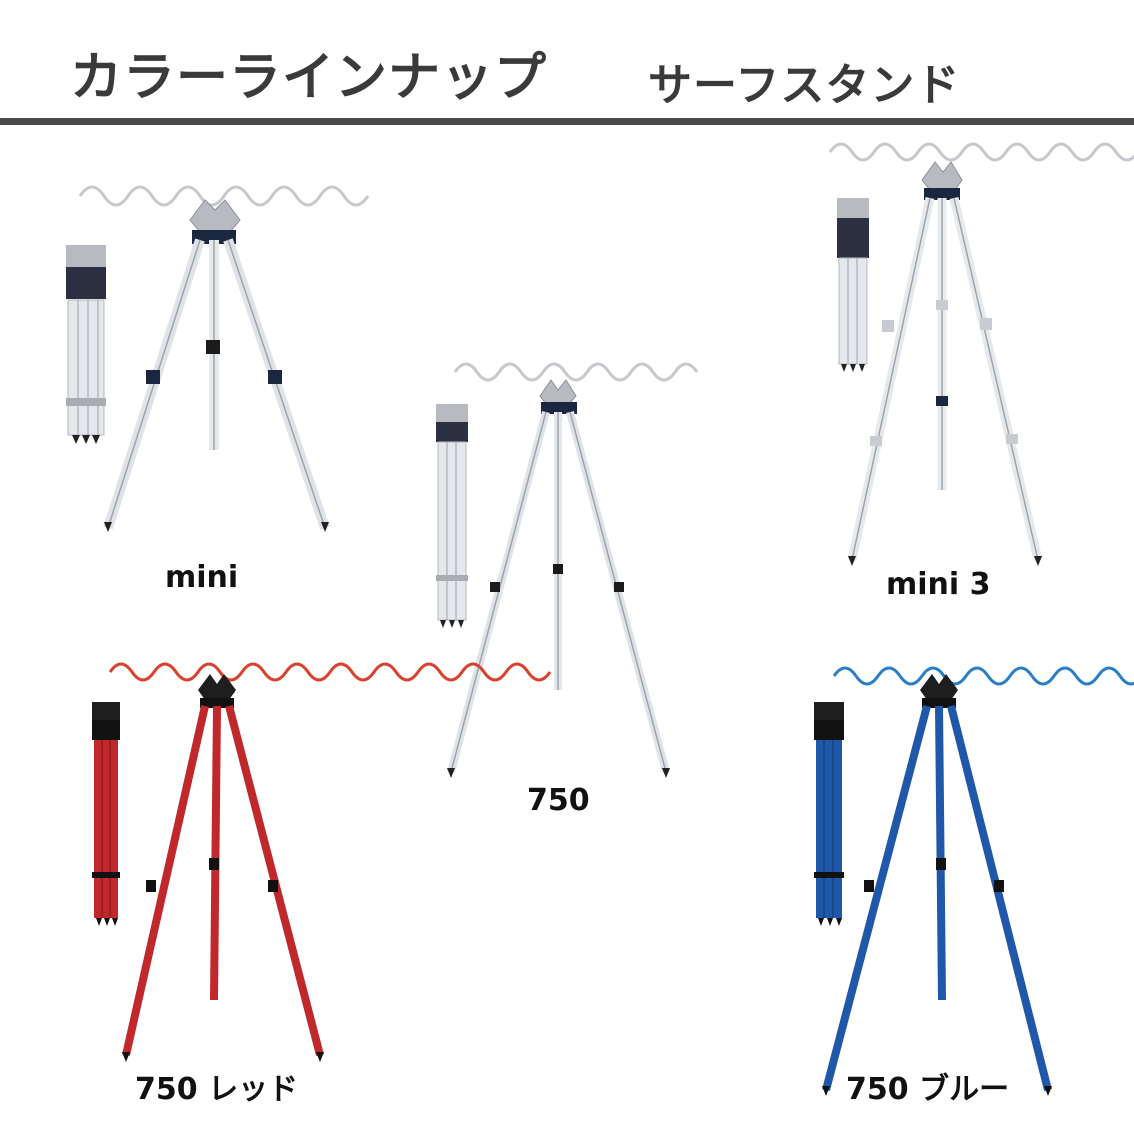 The width and height of the screenshot is (1134, 1134). Describe the element at coordinates (567, 65) in the screenshot. I see `header: カラーラインナップ サーフスタンド` at that location.